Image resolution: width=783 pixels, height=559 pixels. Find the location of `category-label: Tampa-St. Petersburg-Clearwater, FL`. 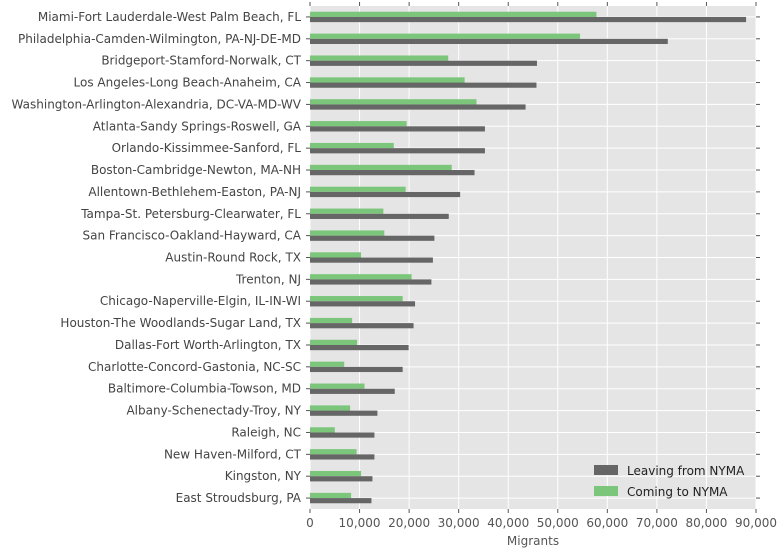

category-label: Tampa-St. Petersburg-Clearwater, FL is located at coordinates (190, 214).